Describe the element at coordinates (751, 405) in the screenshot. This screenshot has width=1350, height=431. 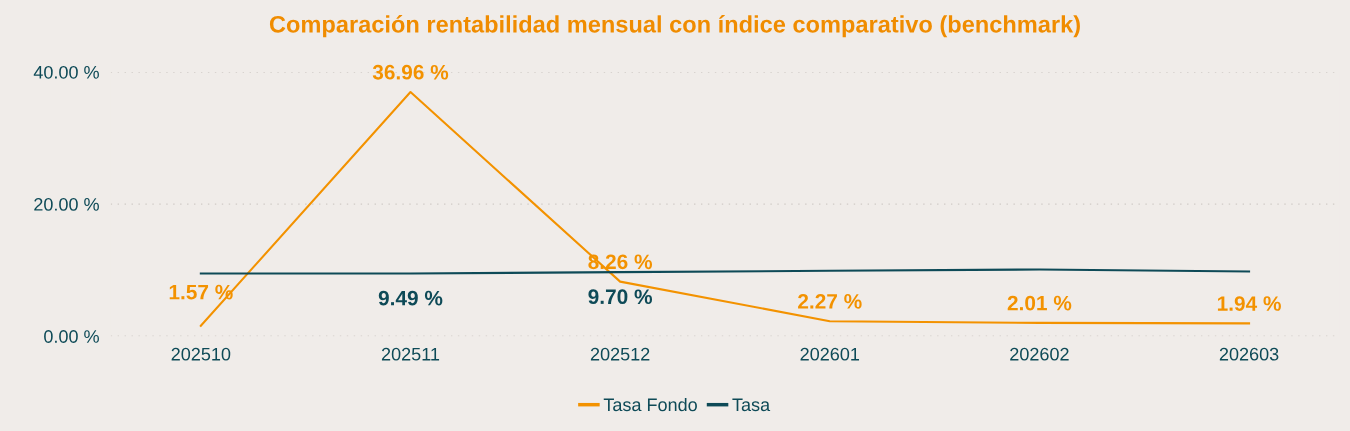
I see `legend-label: Tasa` at that location.